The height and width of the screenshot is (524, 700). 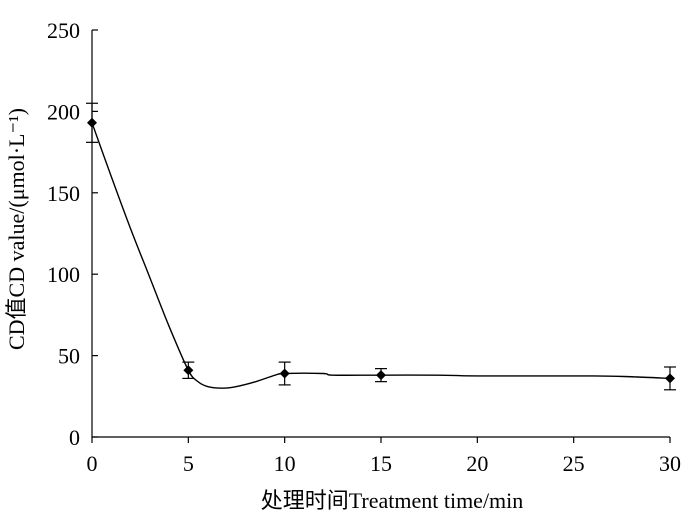 What do you see at coordinates (574, 463) in the screenshot?
I see `x-tick-label: 25` at bounding box center [574, 463].